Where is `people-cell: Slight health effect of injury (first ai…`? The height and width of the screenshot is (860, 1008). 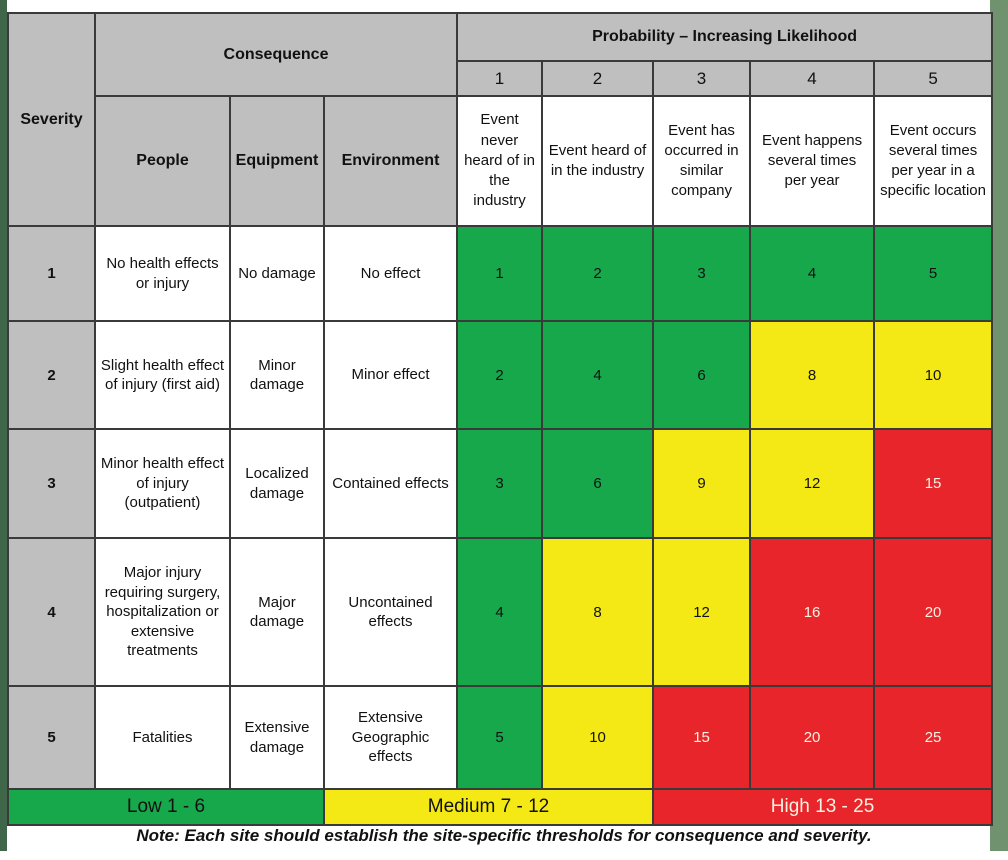
people-cell: Slight health effect of injury (first ai… is located at coordinates (162, 375).